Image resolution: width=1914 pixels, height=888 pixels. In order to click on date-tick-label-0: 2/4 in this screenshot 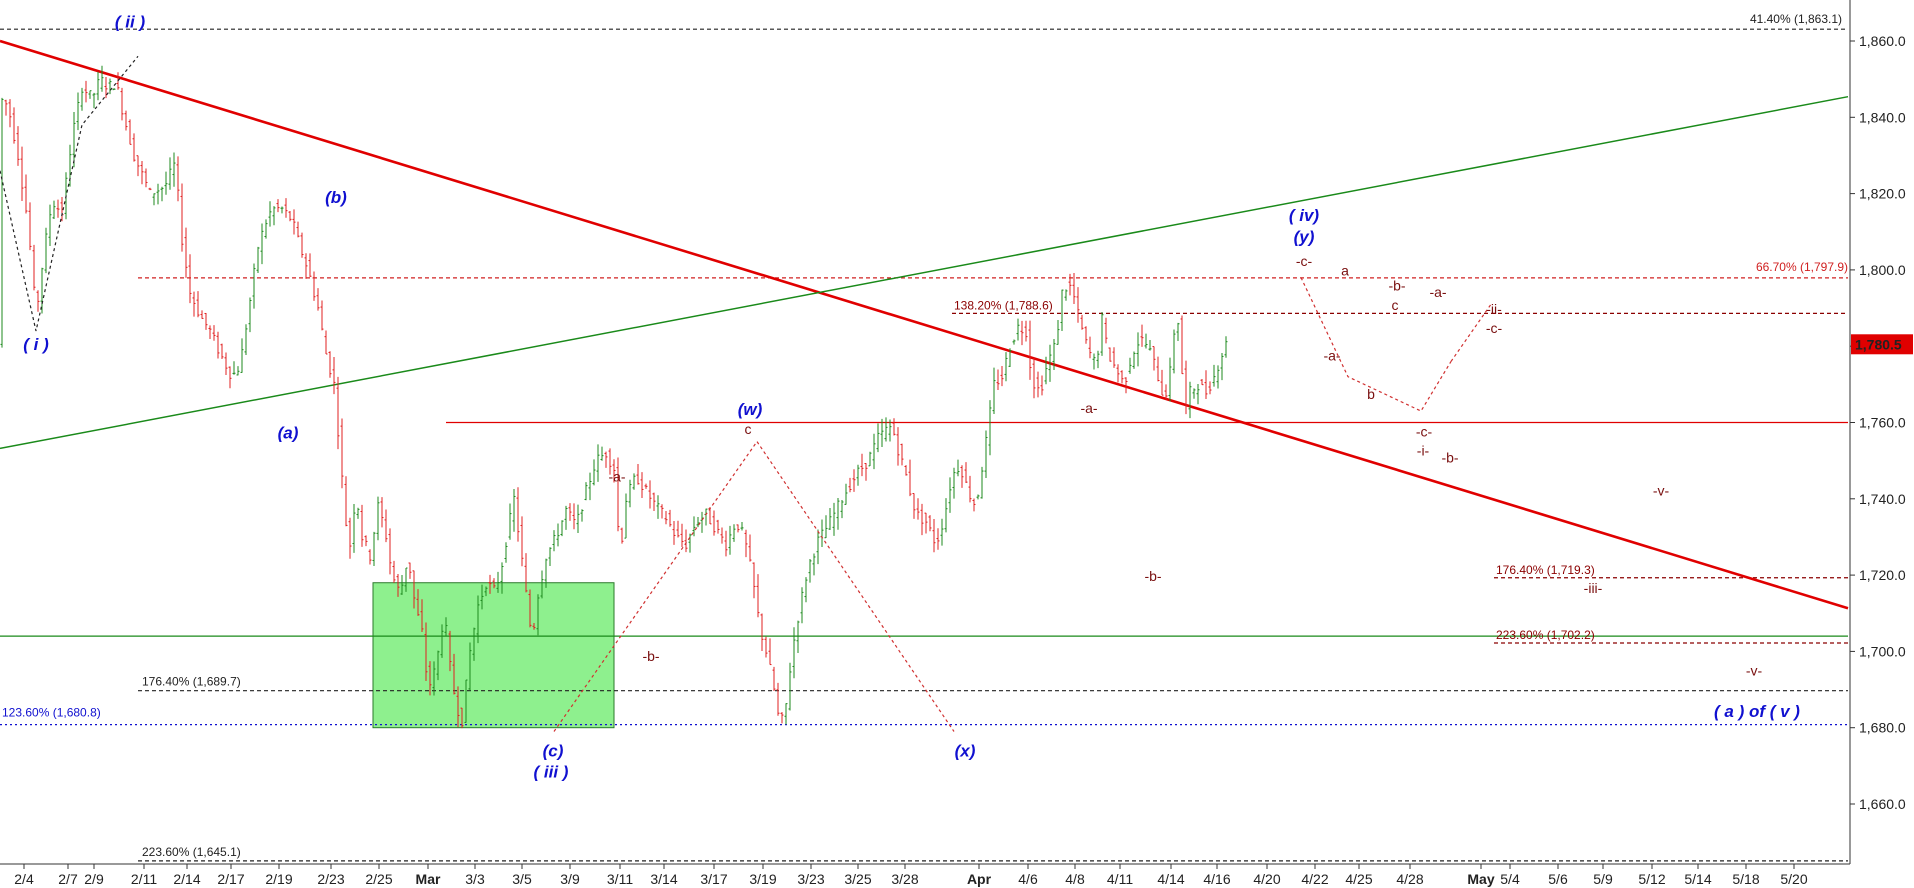, I will do `click(24, 879)`.